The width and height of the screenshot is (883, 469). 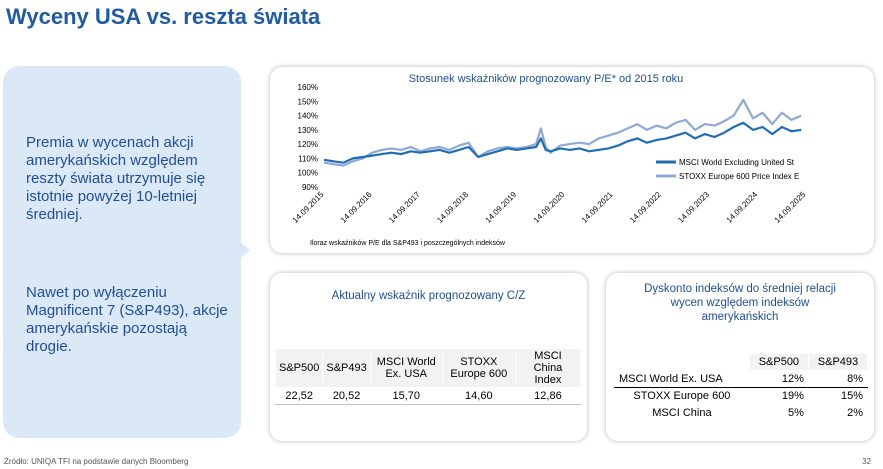 I want to click on discount-cell: 2%, so click(x=838, y=413).